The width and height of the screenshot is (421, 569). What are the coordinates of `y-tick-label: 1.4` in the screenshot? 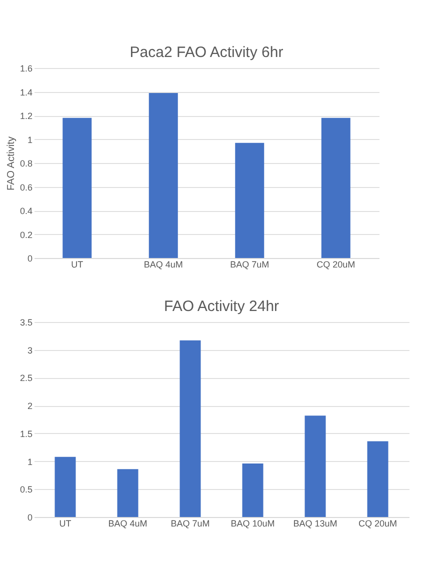 It's located at (26, 92).